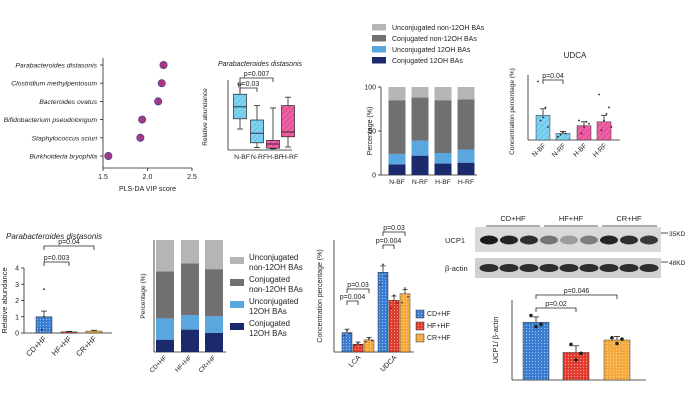  What do you see at coordinates (352, 302) in the screenshot?
I see `lca-p004-bracket` at bounding box center [352, 302].